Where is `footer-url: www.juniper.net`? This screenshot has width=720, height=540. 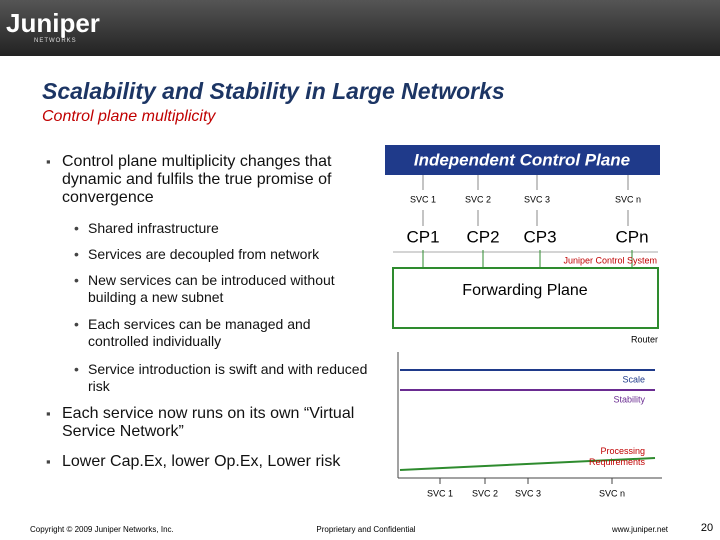
footer-url: www.juniper.net is located at coordinates (640, 529).